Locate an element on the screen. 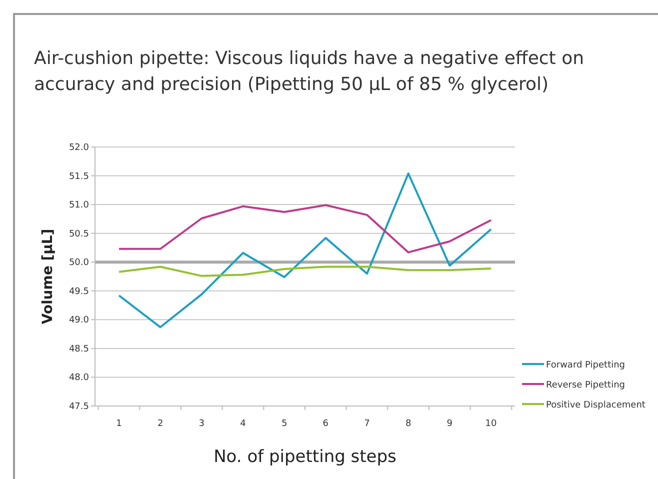  y-tick-label: 48.0 is located at coordinates (79, 378).